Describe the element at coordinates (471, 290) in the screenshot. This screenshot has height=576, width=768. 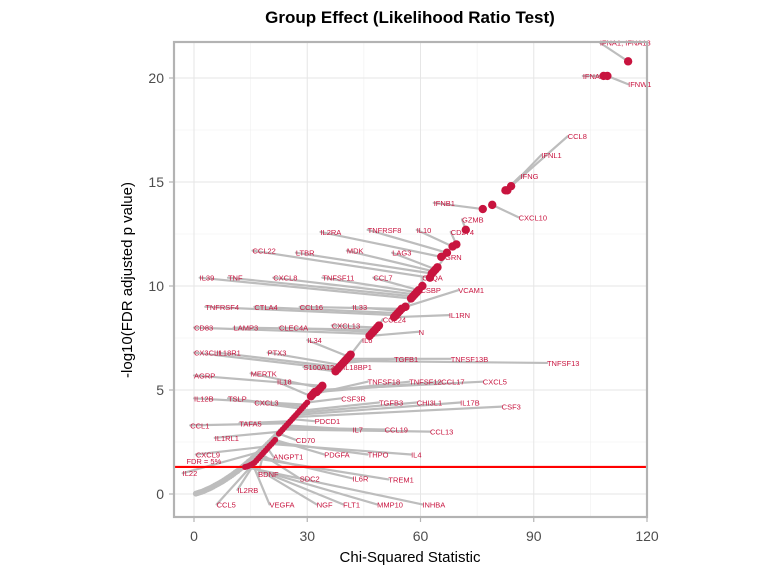
I see `gene-label: VCAM1` at that location.